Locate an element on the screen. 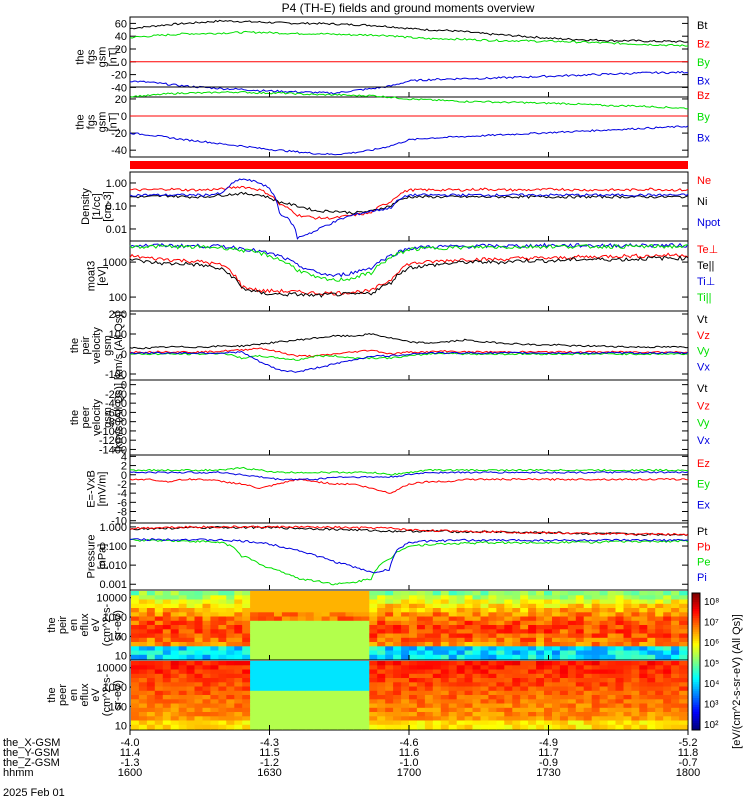  legend-Vy: Vy is located at coordinates (703, 424).